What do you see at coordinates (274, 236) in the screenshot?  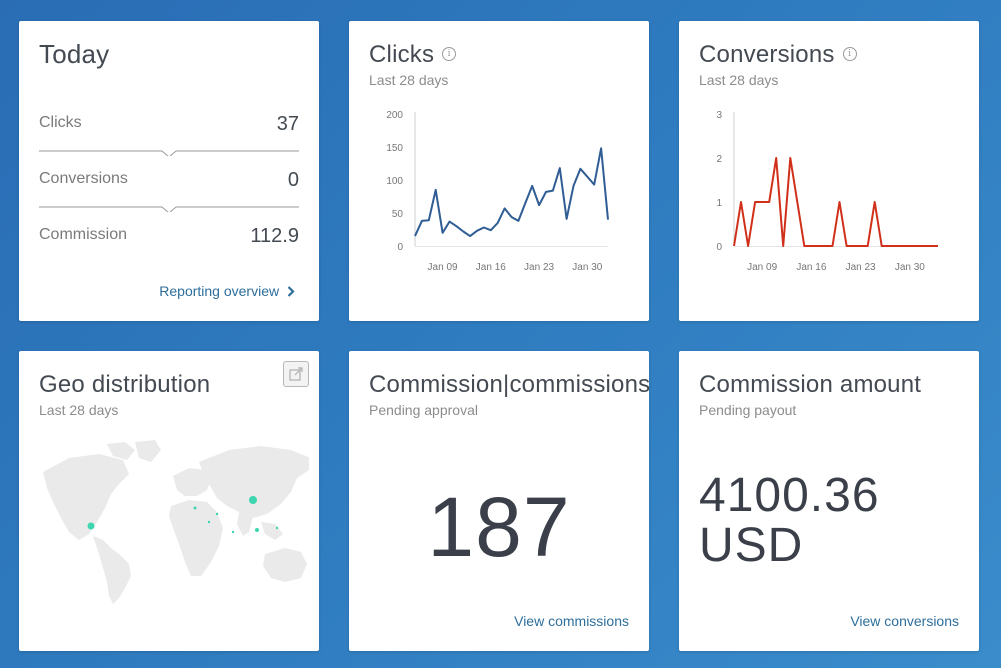 I see `today-commission-value: 112.9` at bounding box center [274, 236].